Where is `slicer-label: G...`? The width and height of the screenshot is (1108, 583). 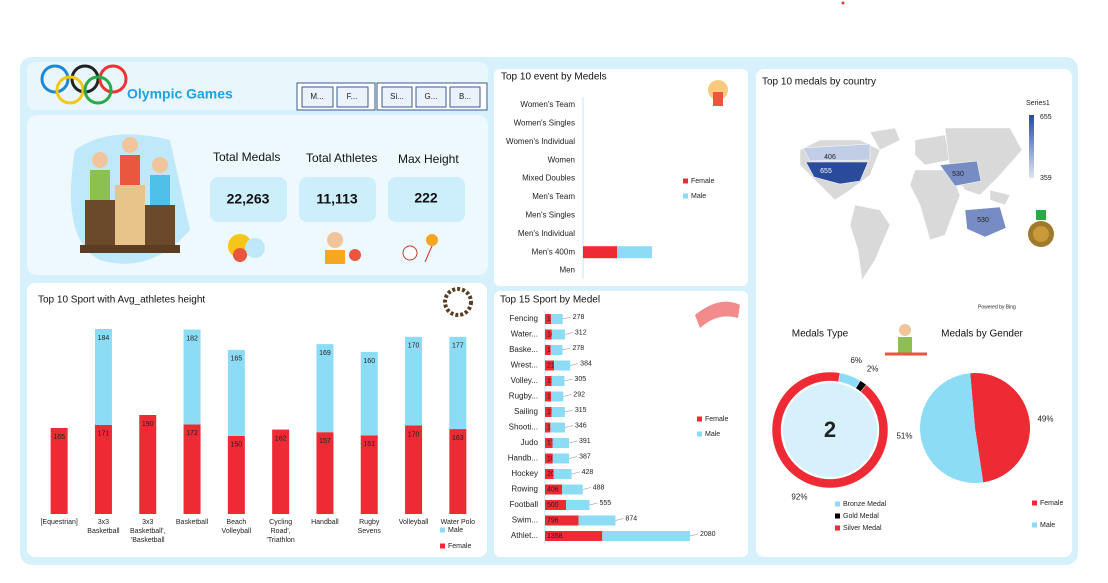 slicer-label: G... is located at coordinates (431, 96).